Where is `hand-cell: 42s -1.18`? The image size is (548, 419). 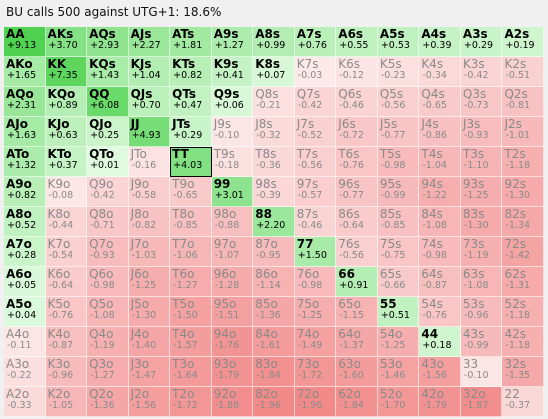 hand-cell: 42s -1.18 is located at coordinates (523, 342).